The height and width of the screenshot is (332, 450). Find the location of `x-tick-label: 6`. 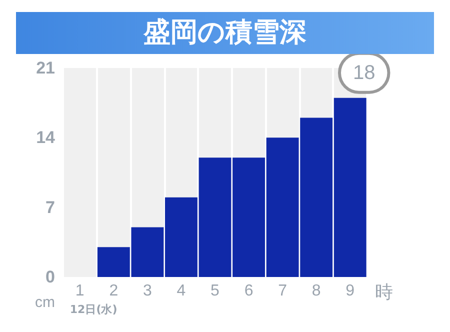

x-tick-label: 6 is located at coordinates (249, 291).